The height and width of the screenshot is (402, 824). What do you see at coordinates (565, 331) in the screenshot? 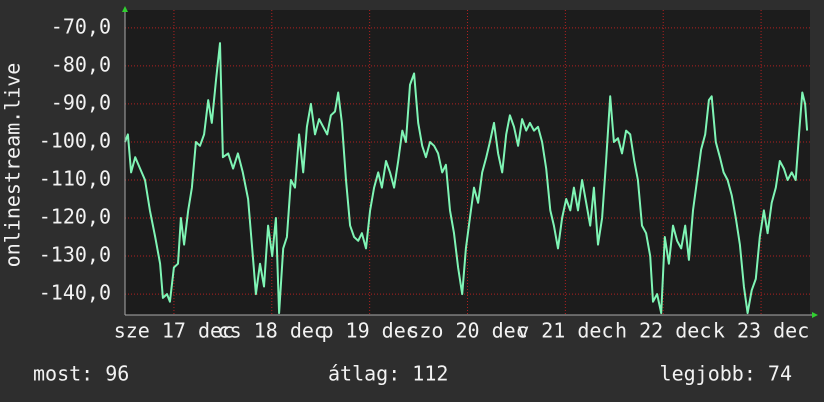
I see `x-tick-label: v 21 dec` at bounding box center [565, 331].